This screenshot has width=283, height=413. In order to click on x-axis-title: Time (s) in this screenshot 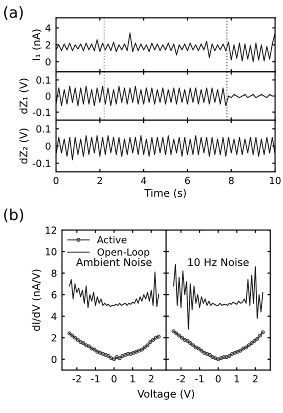, I will do `click(165, 193)`.